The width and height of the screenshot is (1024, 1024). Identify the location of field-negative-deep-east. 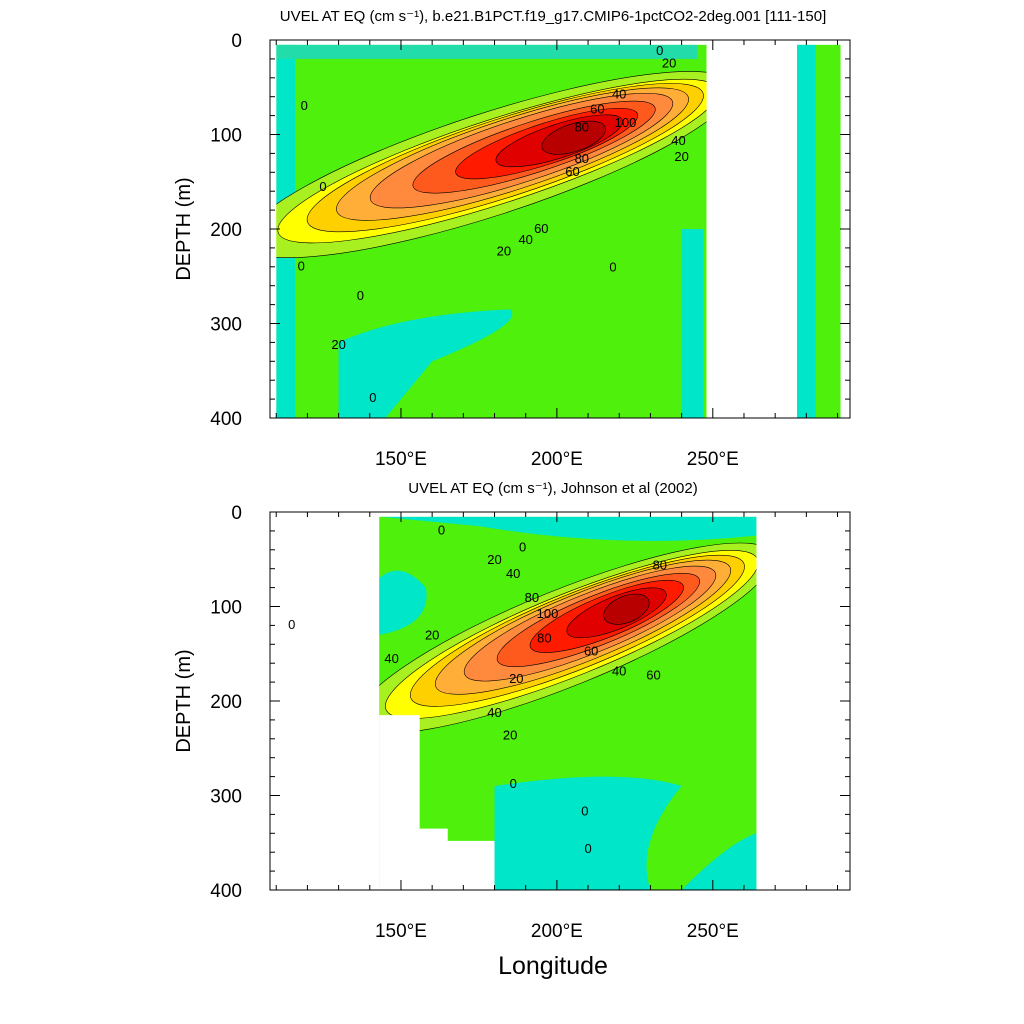
(719, 861).